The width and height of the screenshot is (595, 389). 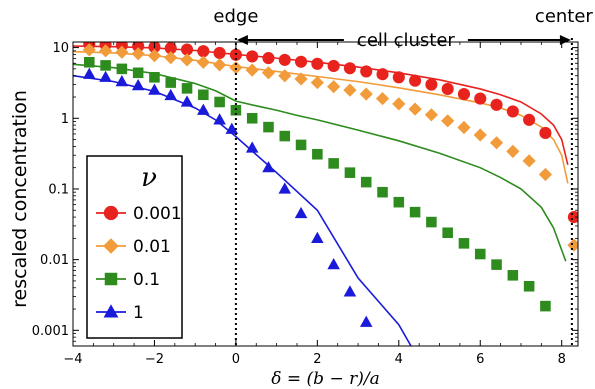 What do you see at coordinates (138, 313) in the screenshot?
I see `legend-label-1: 1` at bounding box center [138, 313].